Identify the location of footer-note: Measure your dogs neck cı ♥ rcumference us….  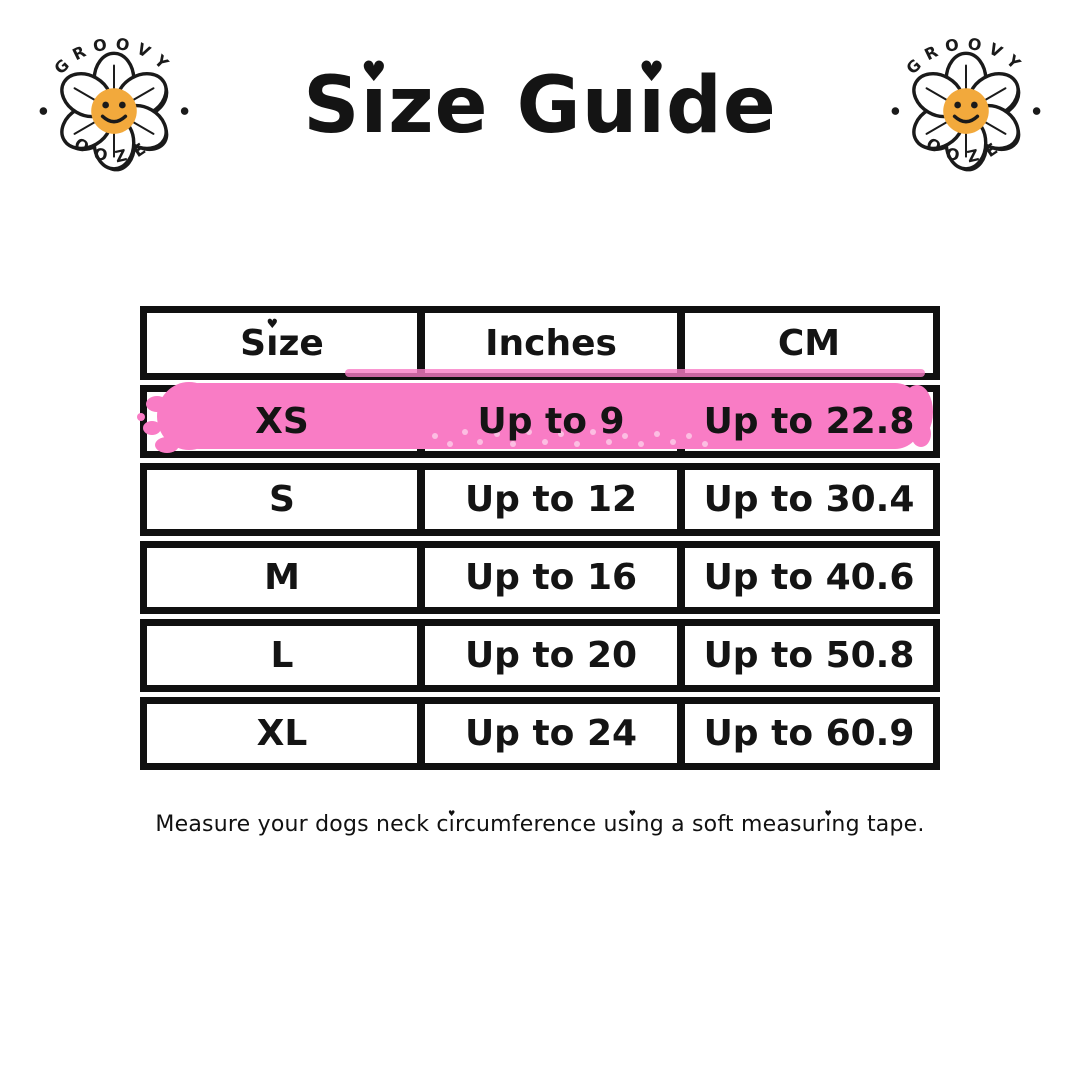
(540, 822).